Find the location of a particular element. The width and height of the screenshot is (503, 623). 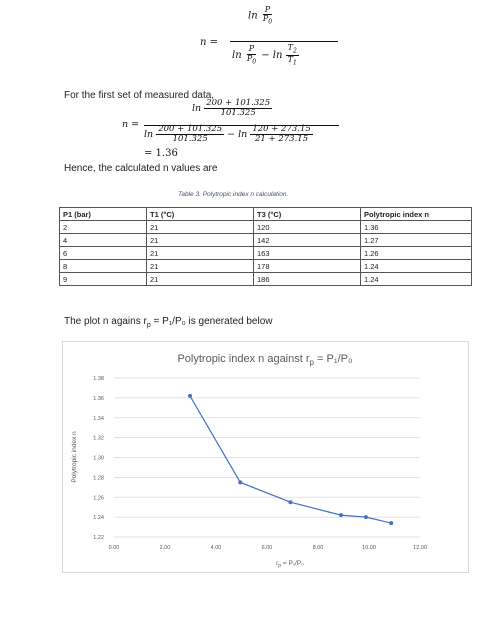

general-formula: n = ln P P0 ln P P0 − ln T2 T1 is located at coordinates (270, 39).